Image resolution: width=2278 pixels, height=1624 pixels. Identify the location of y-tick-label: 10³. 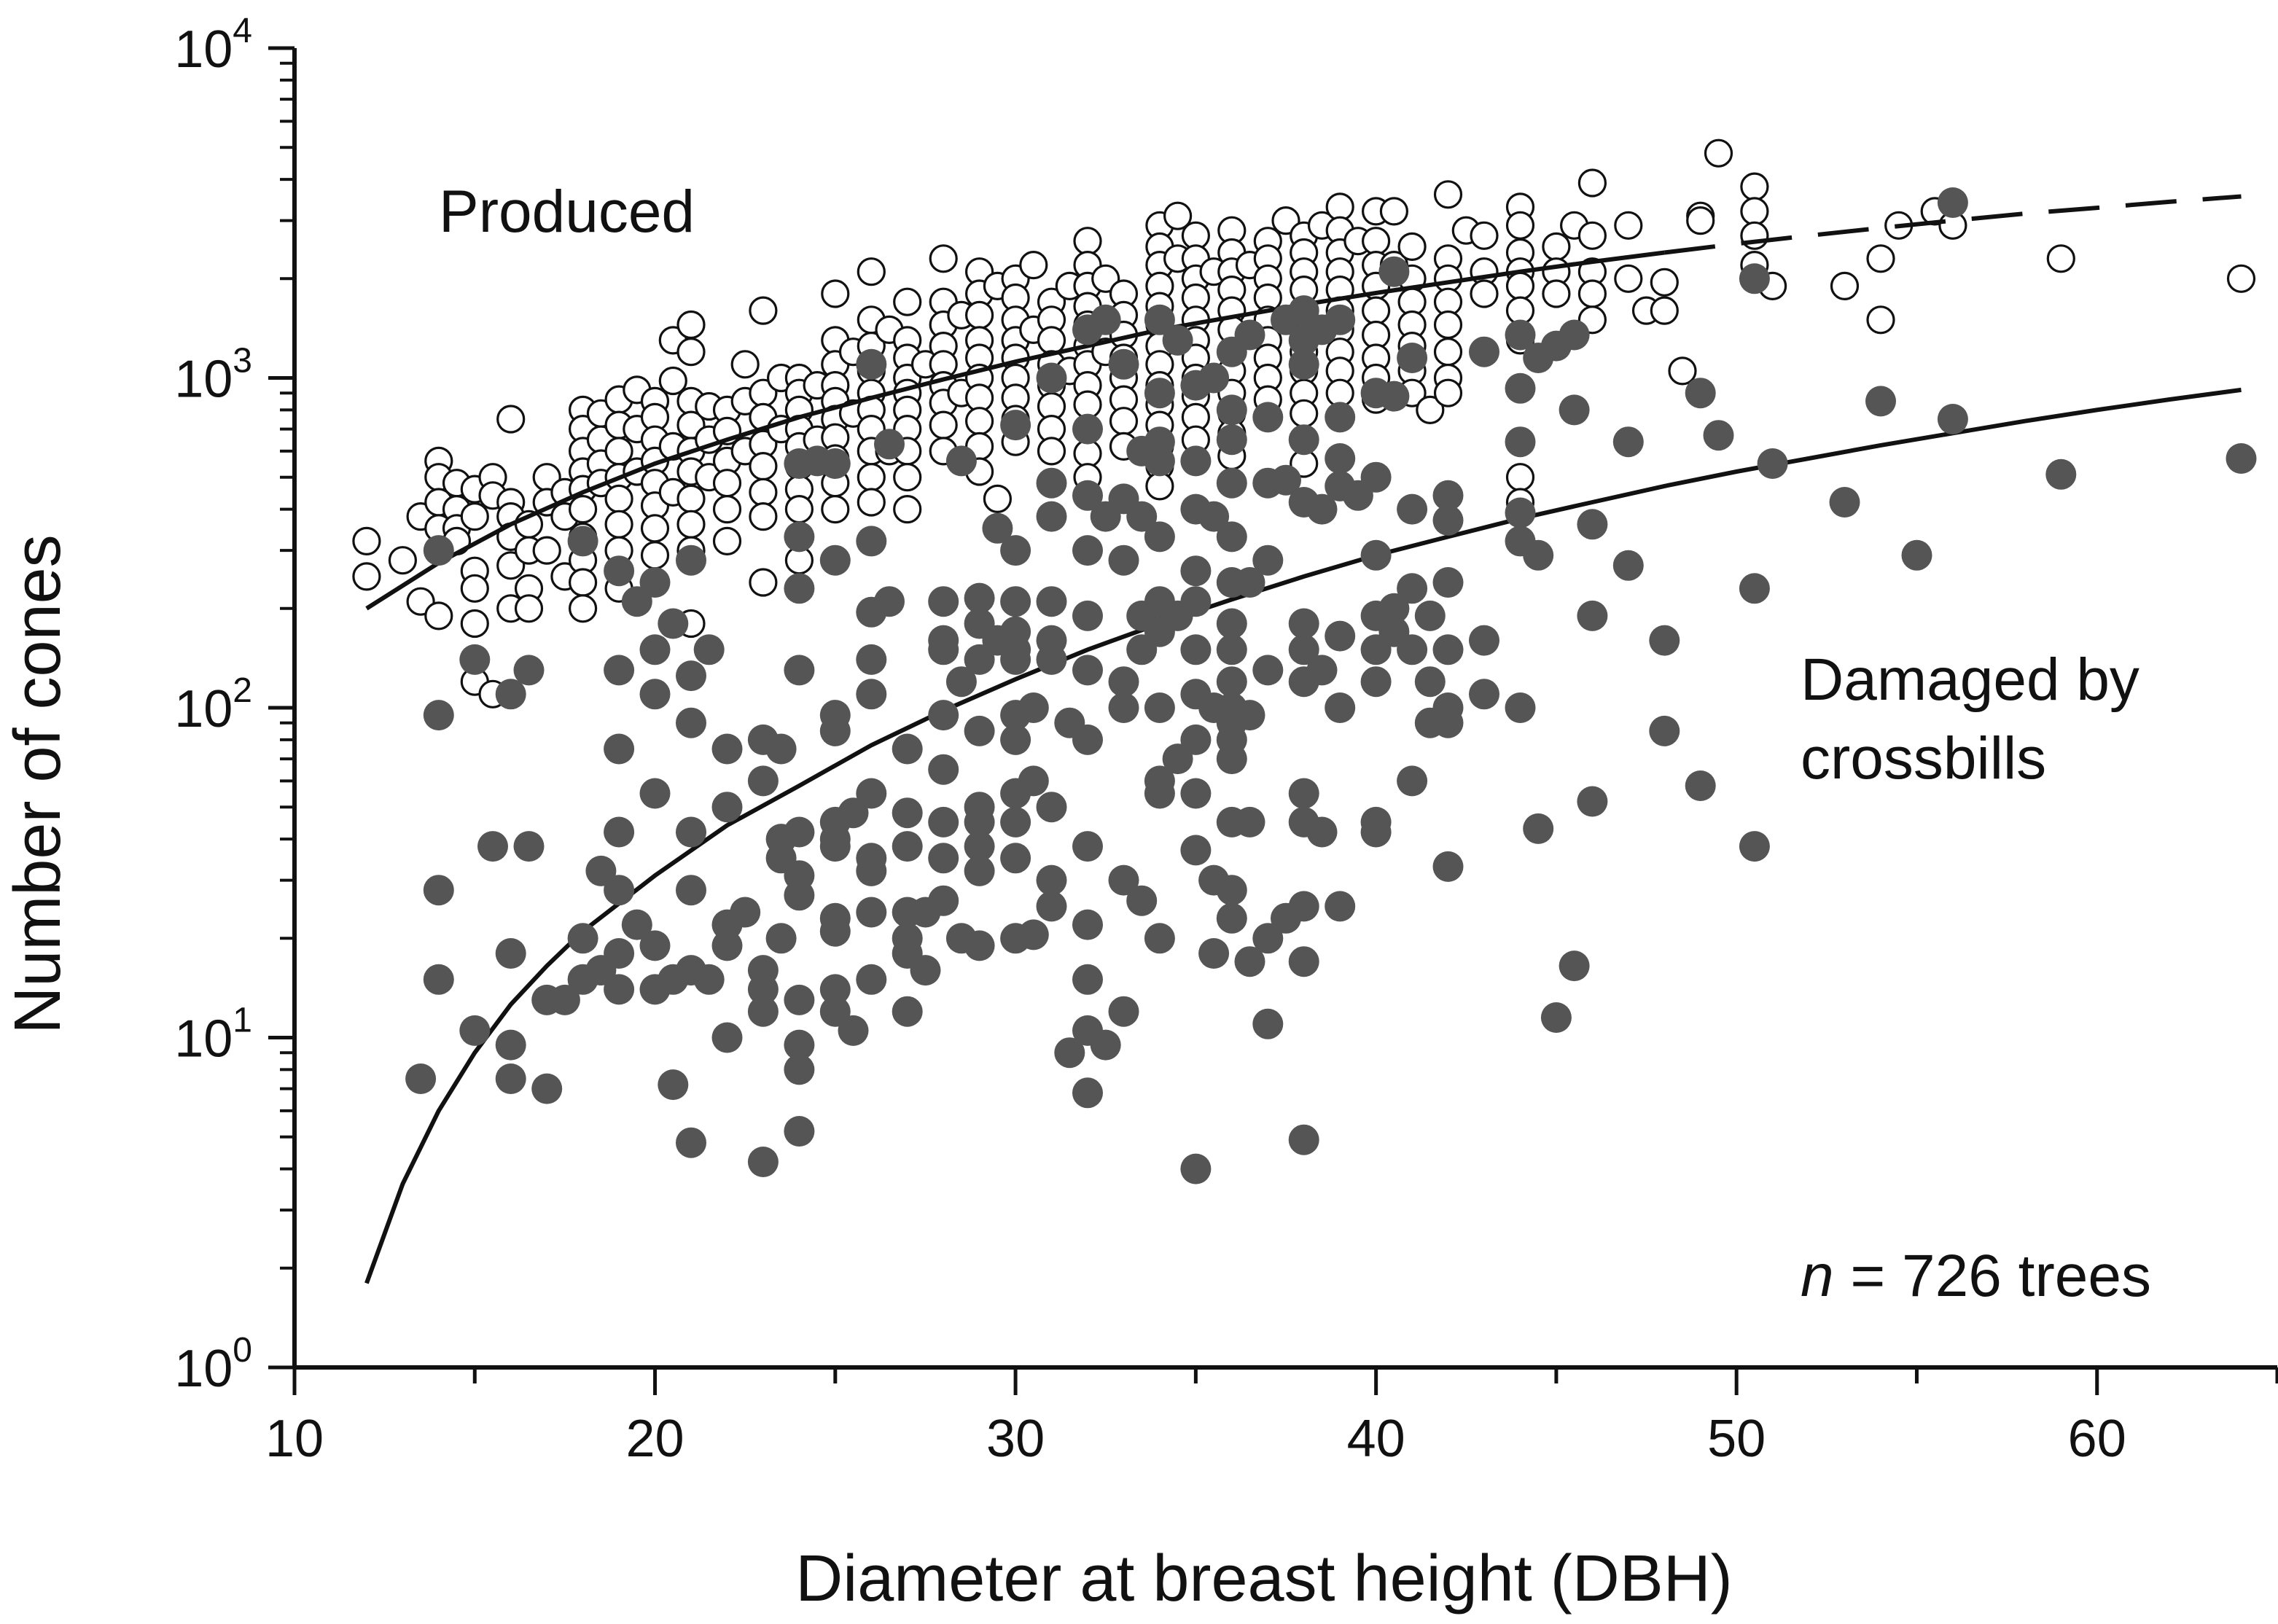
(213, 375).